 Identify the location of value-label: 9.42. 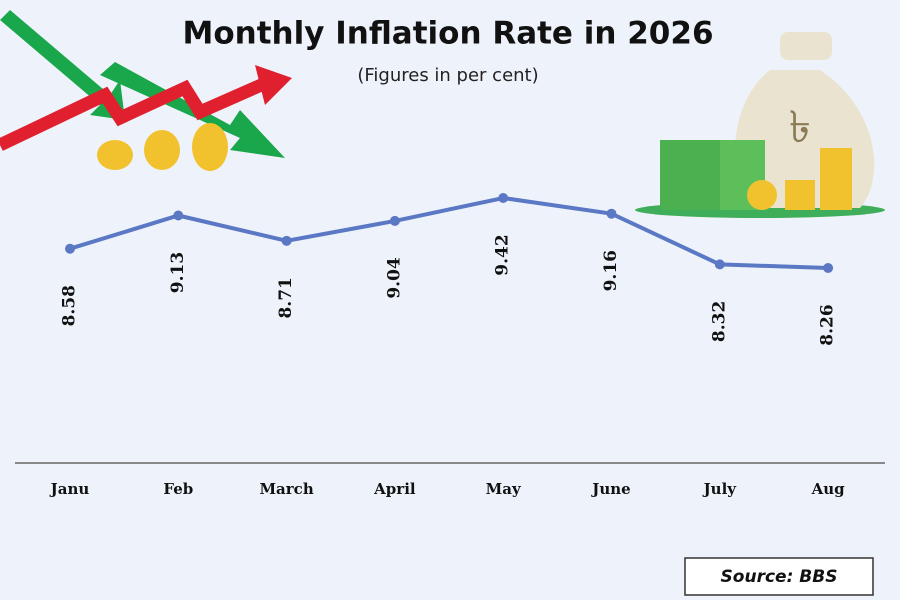
(503, 254).